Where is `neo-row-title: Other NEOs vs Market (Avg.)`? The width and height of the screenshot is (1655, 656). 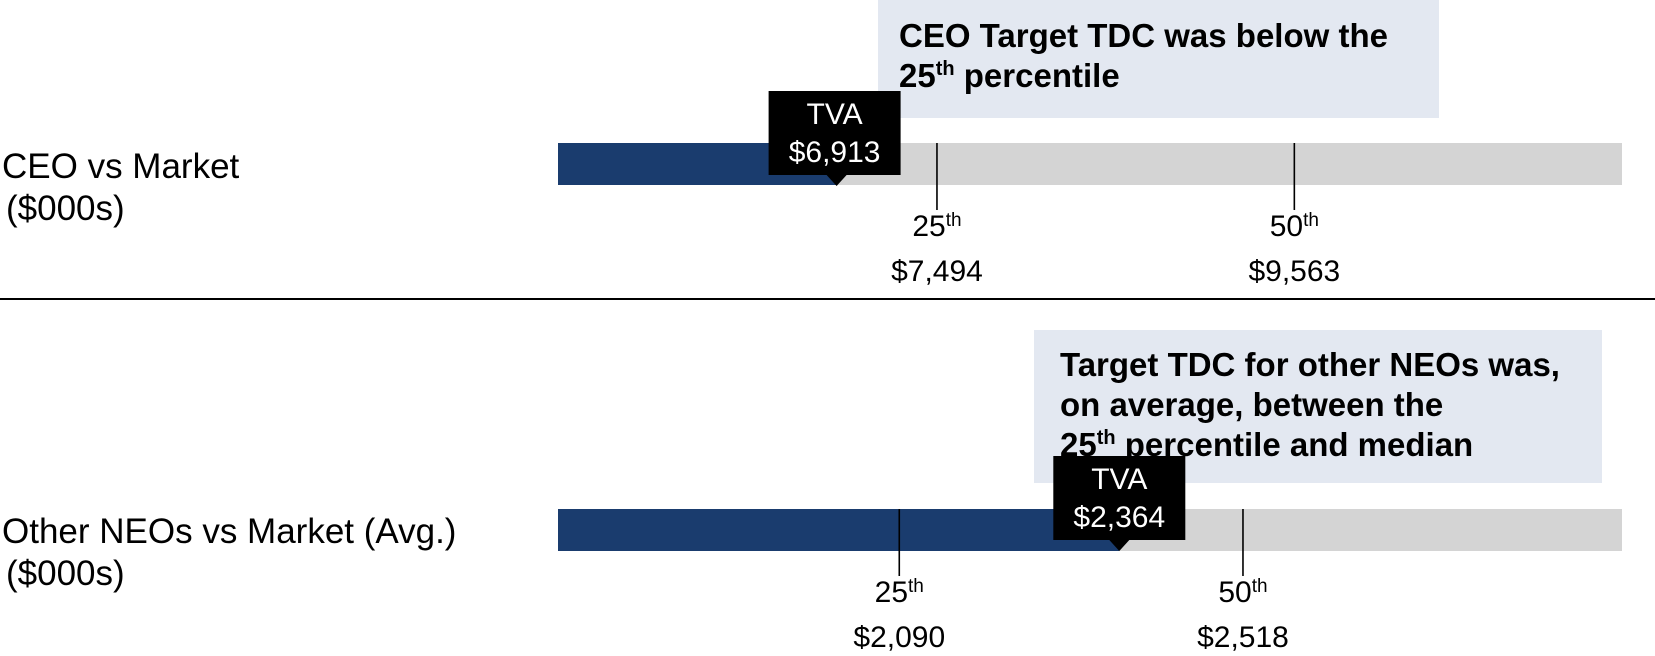 neo-row-title: Other NEOs vs Market (Avg.) is located at coordinates (229, 531).